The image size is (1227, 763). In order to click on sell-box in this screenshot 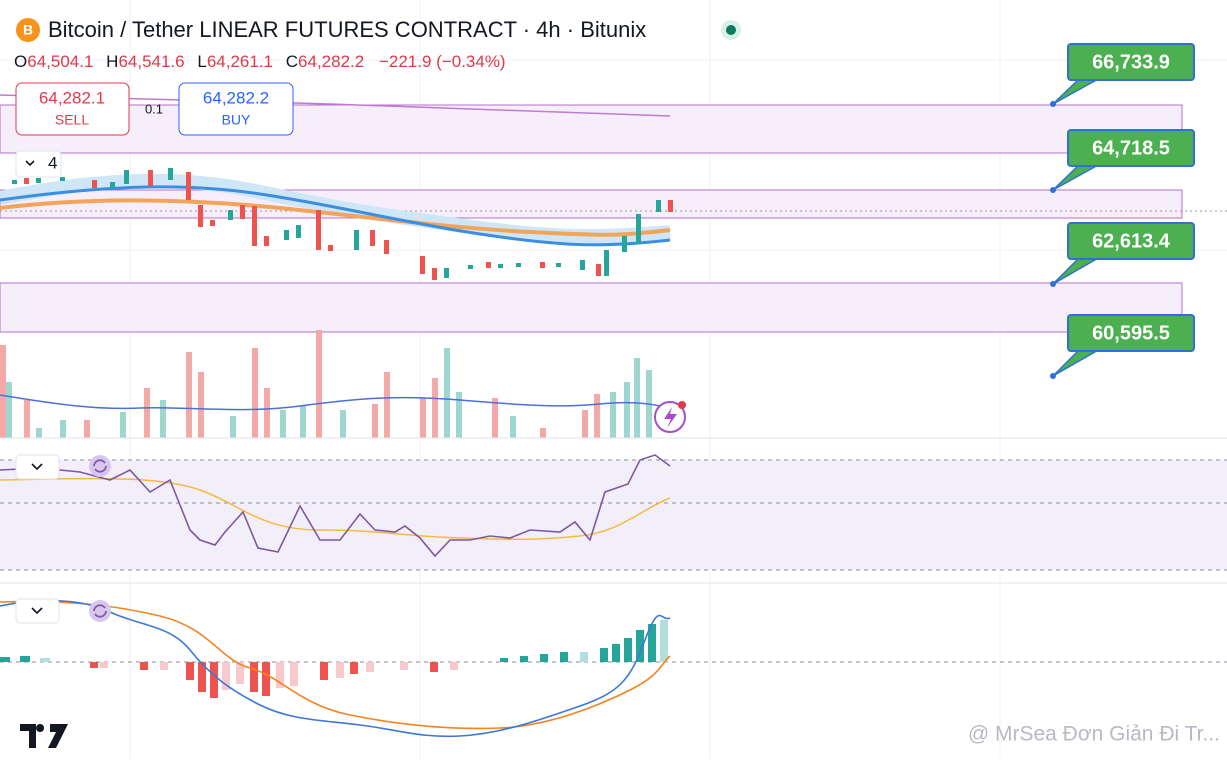, I will do `click(72, 109)`.